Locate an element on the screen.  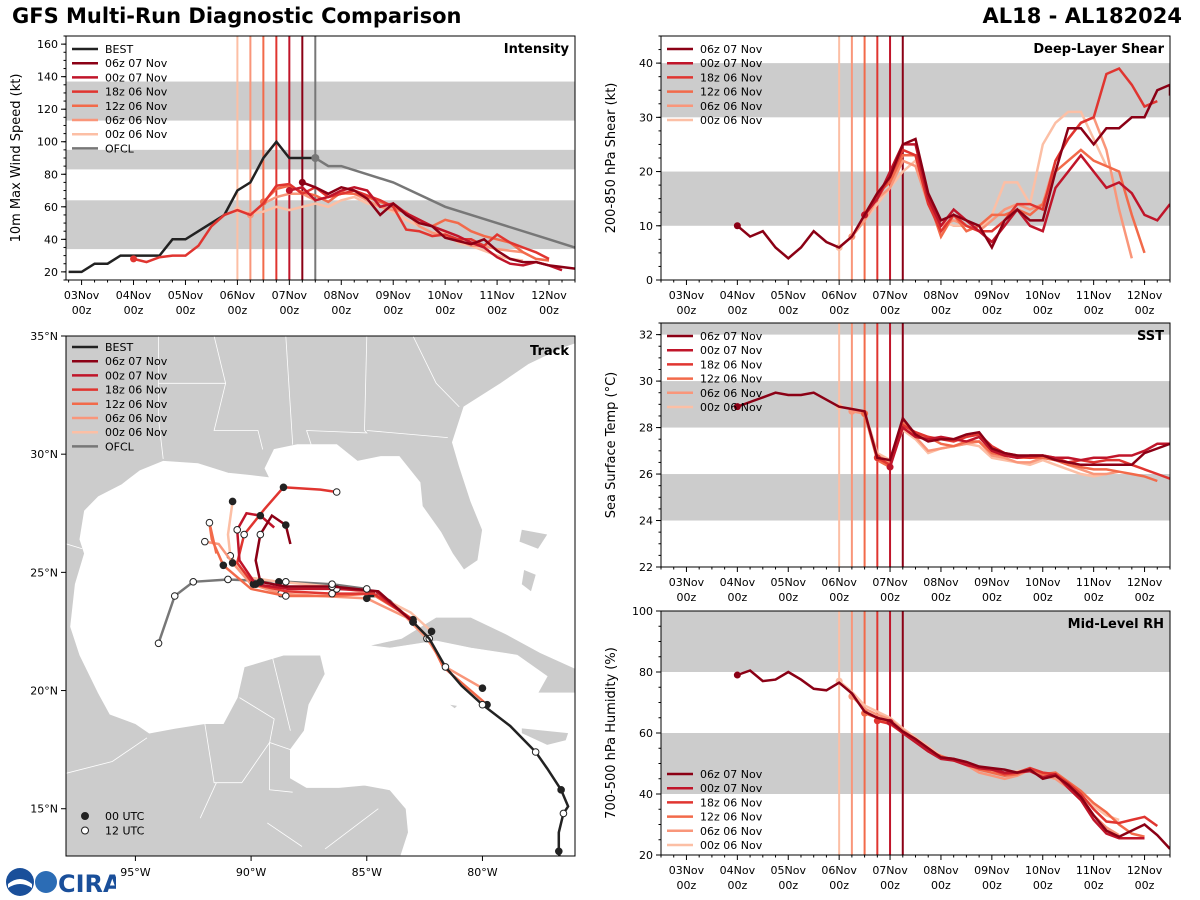
land-cayman is located at coordinates (453, 706).